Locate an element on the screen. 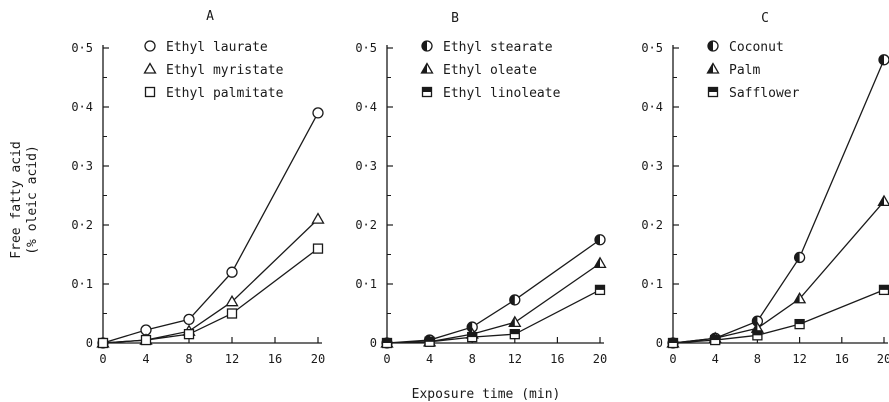 The width and height of the screenshot is (889, 402). series-palm is located at coordinates (777, 271).